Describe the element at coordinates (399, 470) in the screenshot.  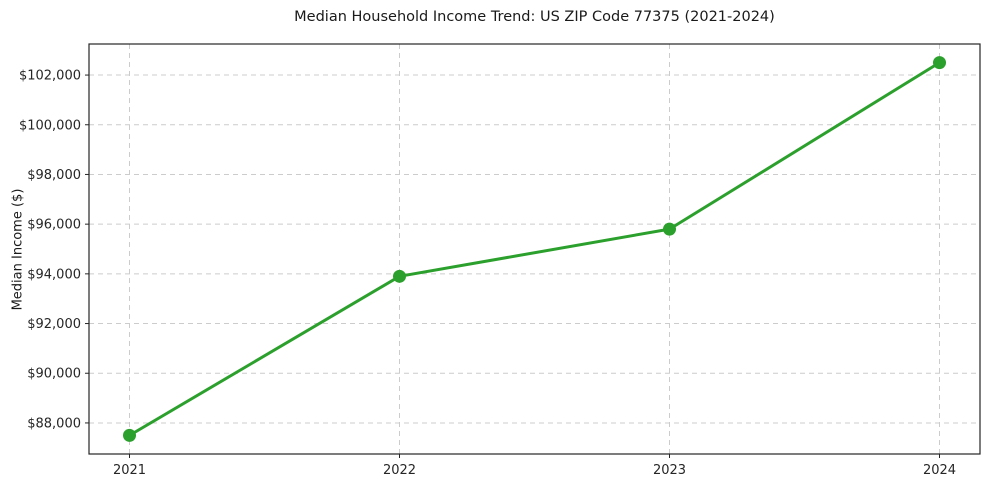
I see `x-tick-label: 2022` at that location.